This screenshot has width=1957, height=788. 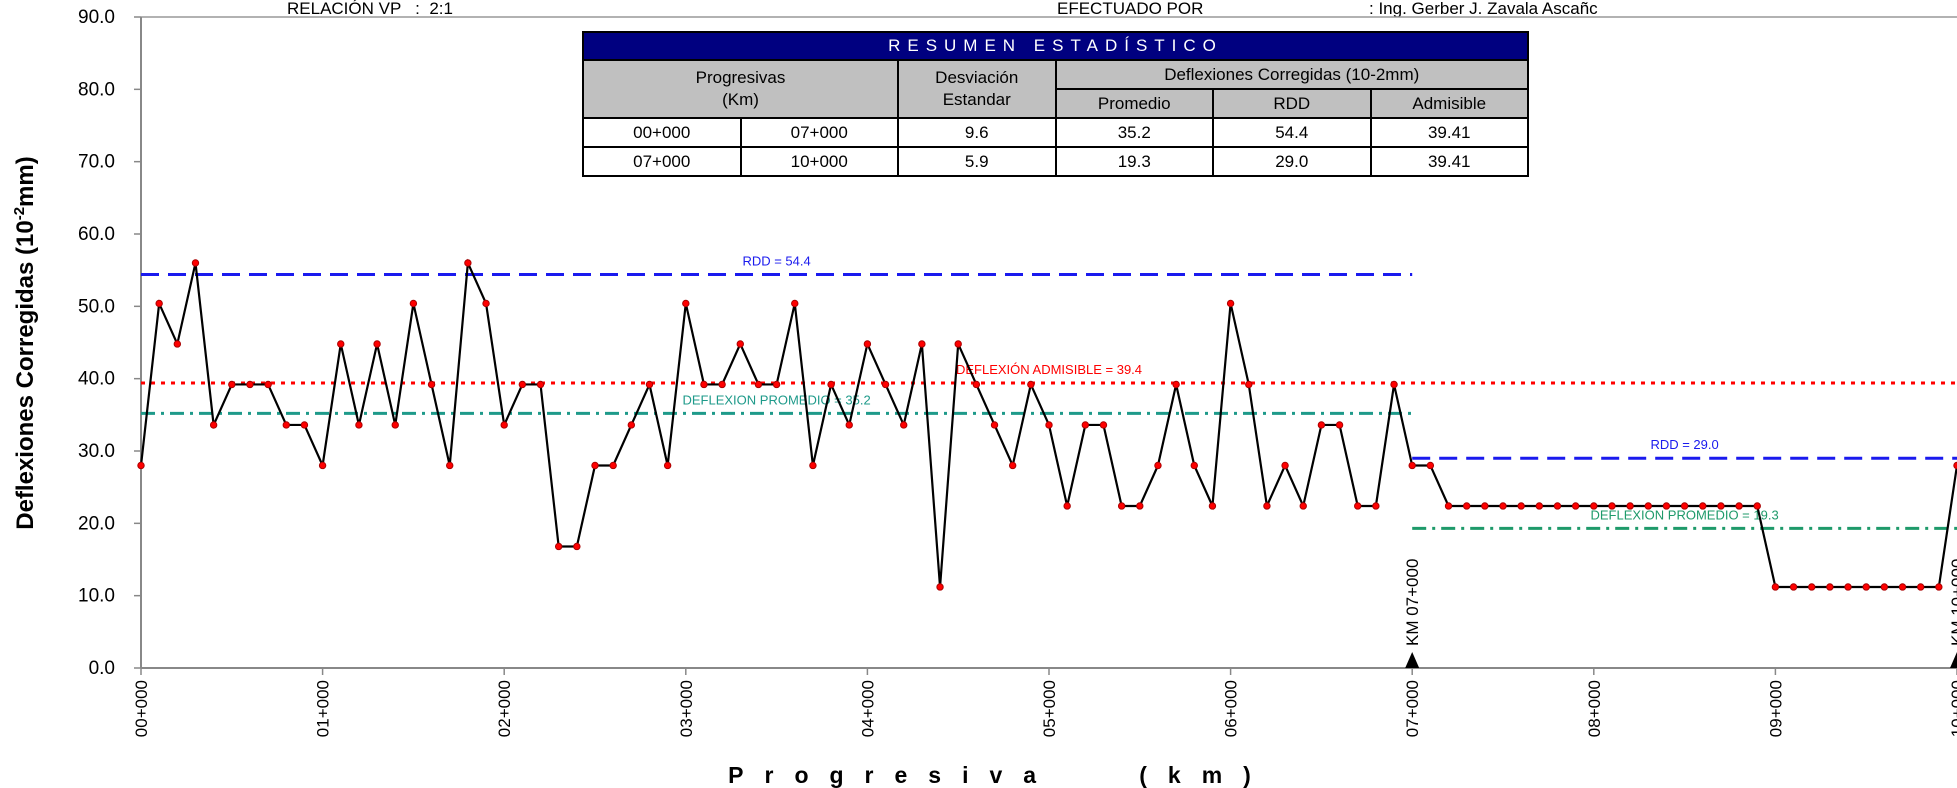 I want to click on table-header: RDD, so click(x=1292, y=103).